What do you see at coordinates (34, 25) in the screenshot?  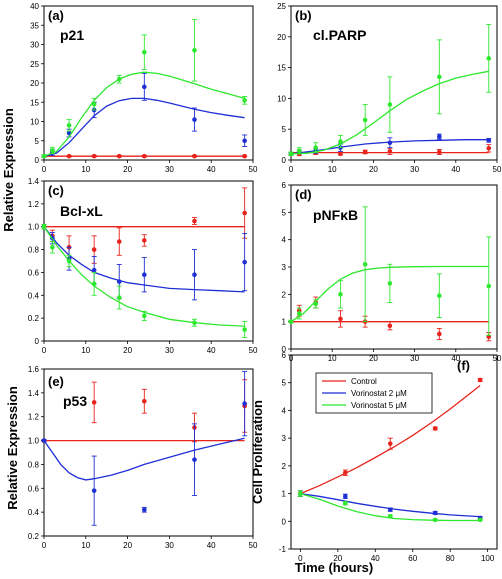 I see `y-tick-label: 35` at bounding box center [34, 25].